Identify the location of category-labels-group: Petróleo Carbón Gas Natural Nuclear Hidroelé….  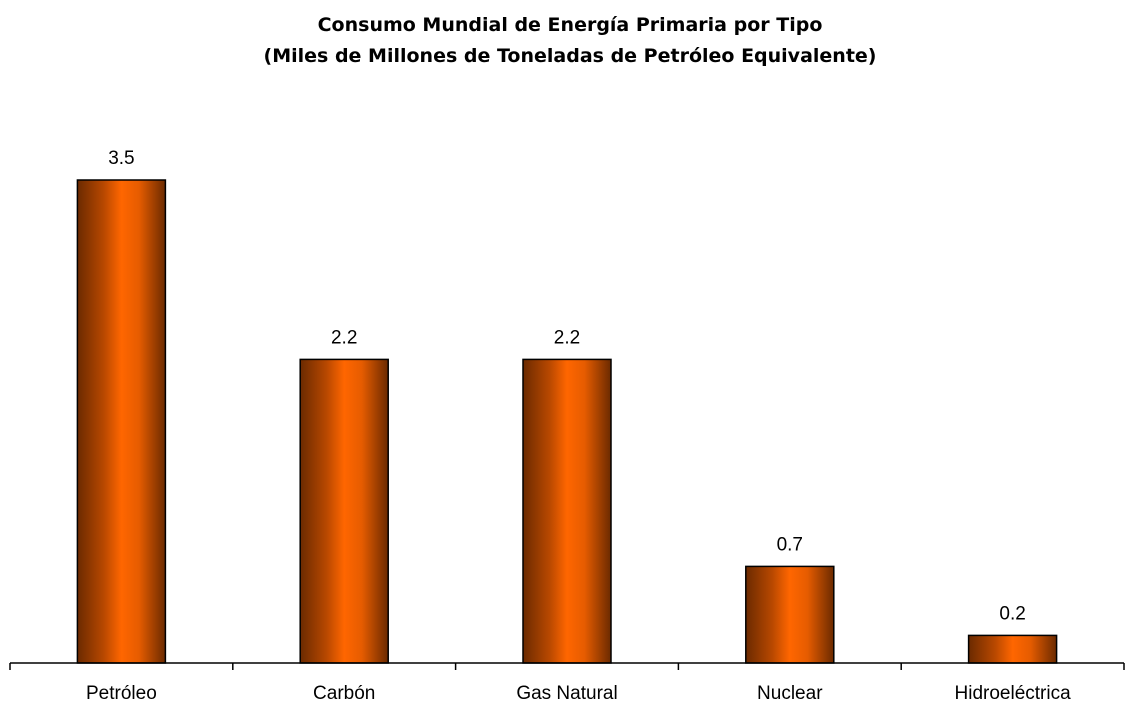
(578, 693).